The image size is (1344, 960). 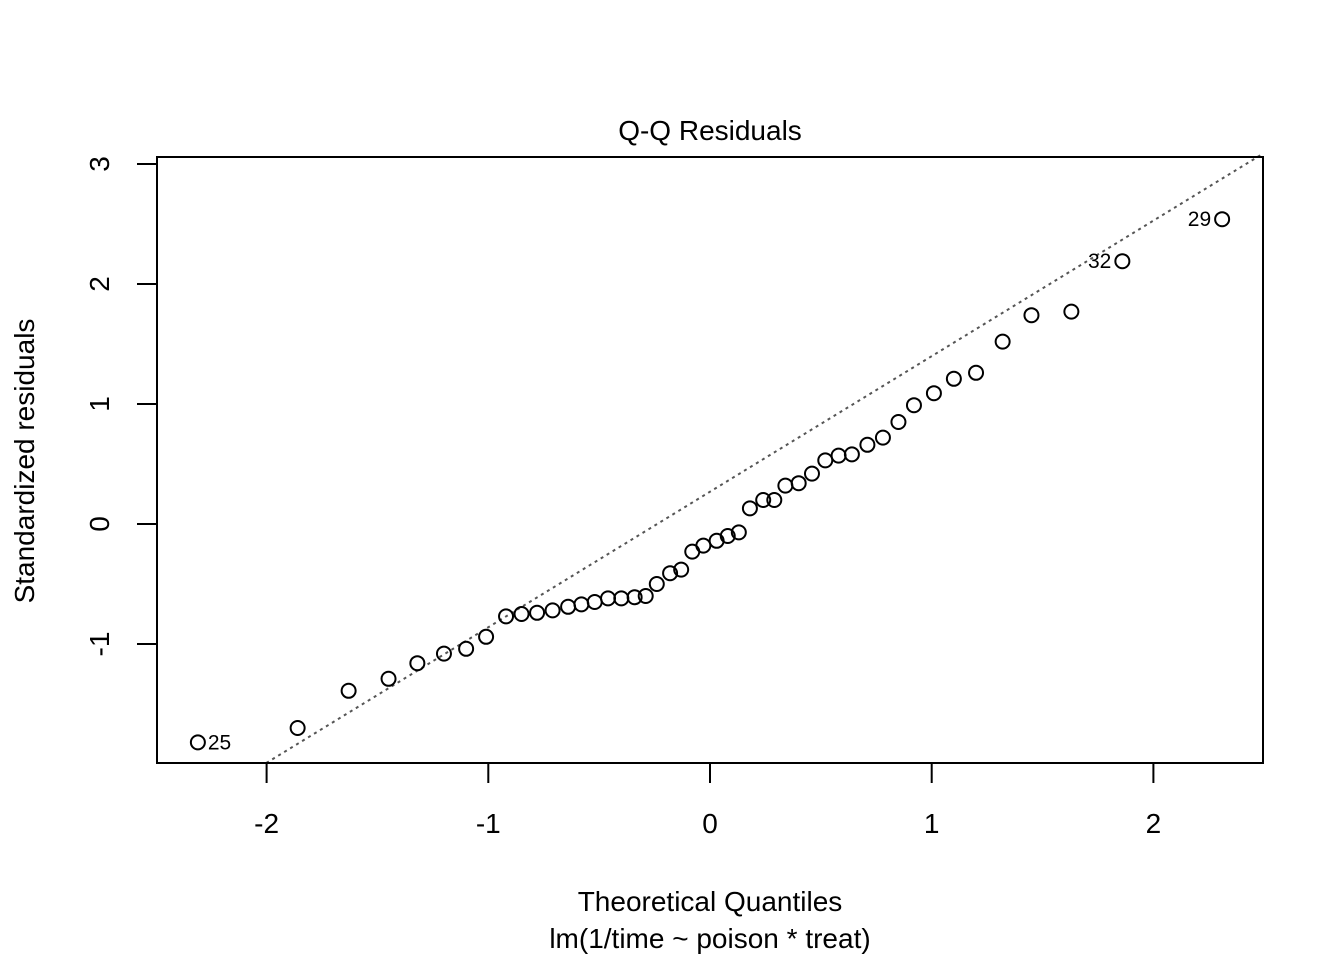 What do you see at coordinates (710, 823) in the screenshot?
I see `x-tick-label: 0` at bounding box center [710, 823].